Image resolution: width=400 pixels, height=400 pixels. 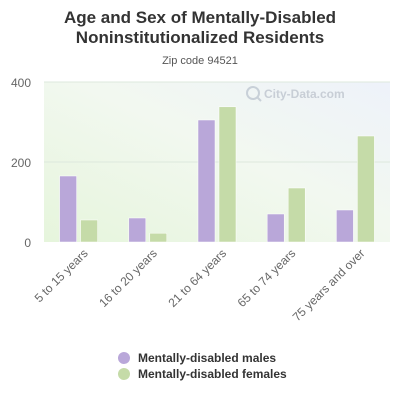 What do you see at coordinates (124, 358) in the screenshot?
I see `legend-swatch-males` at bounding box center [124, 358].